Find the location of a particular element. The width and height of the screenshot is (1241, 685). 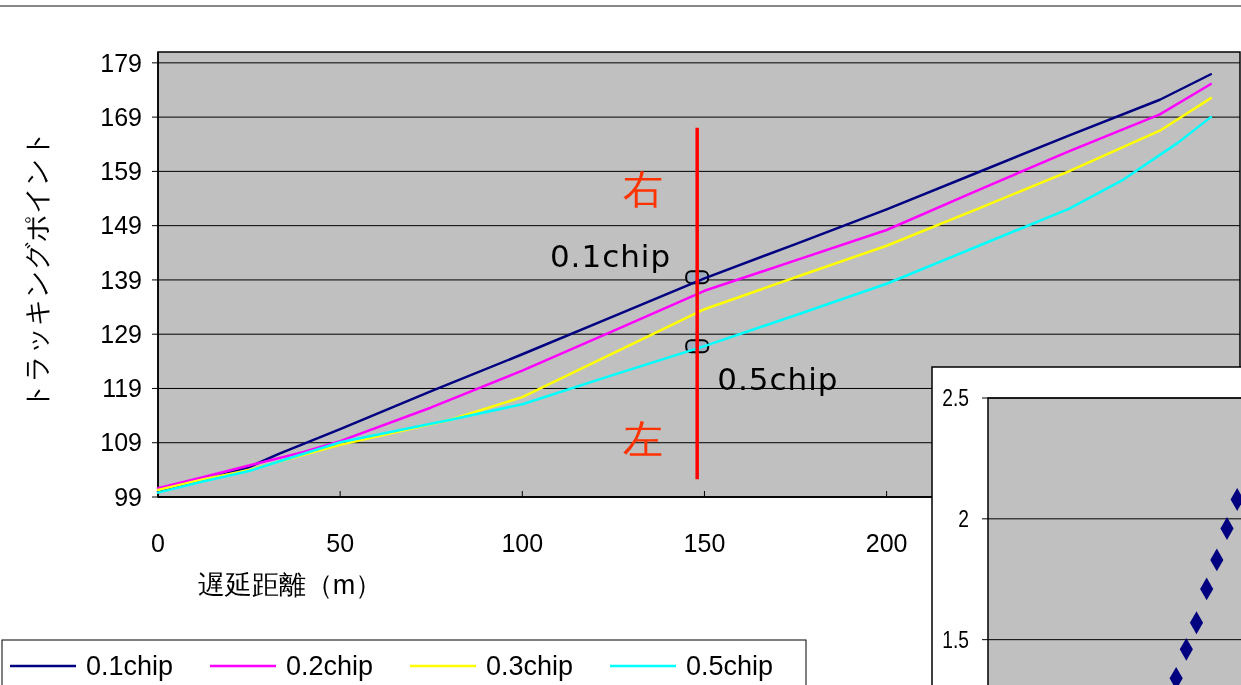

legend-label: 0.1chip is located at coordinates (130, 666).